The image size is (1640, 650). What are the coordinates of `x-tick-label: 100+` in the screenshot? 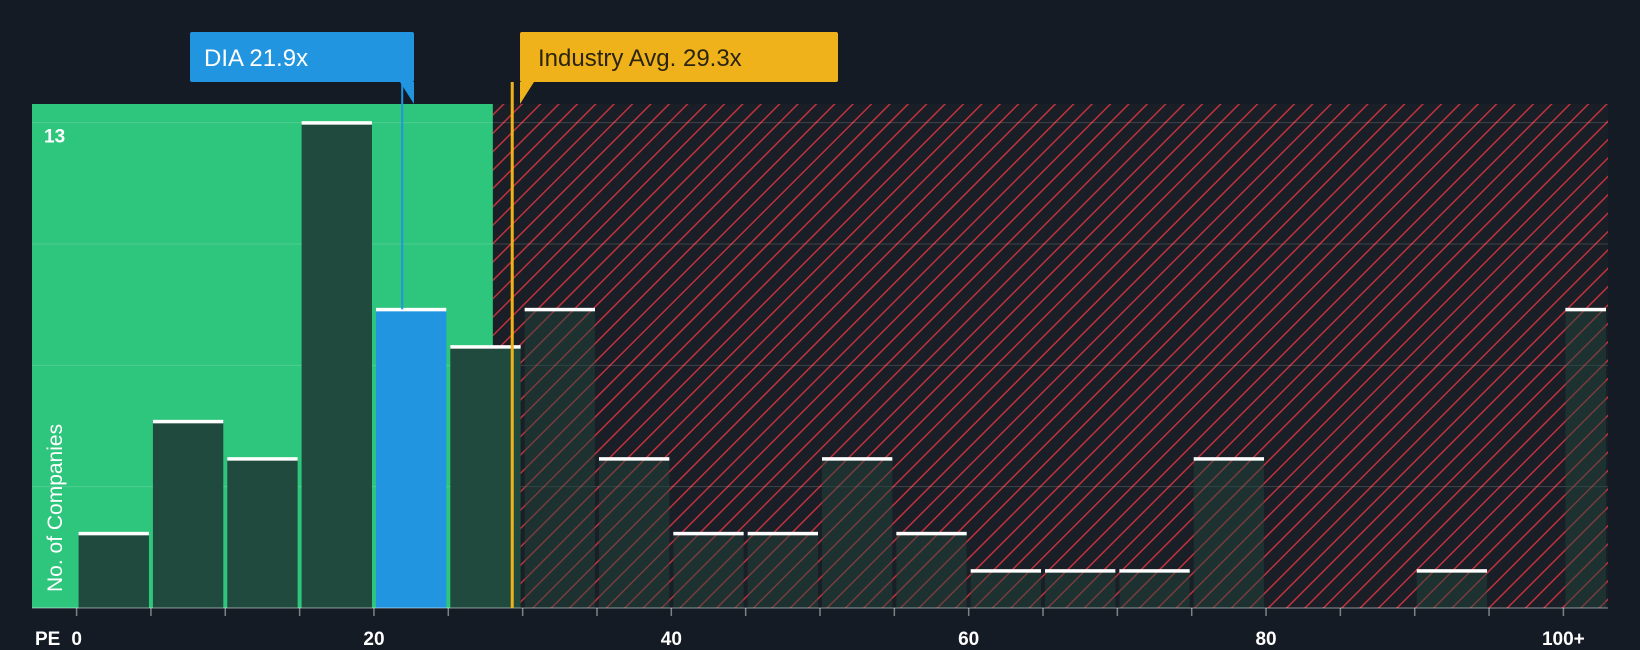 It's located at (1563, 639).